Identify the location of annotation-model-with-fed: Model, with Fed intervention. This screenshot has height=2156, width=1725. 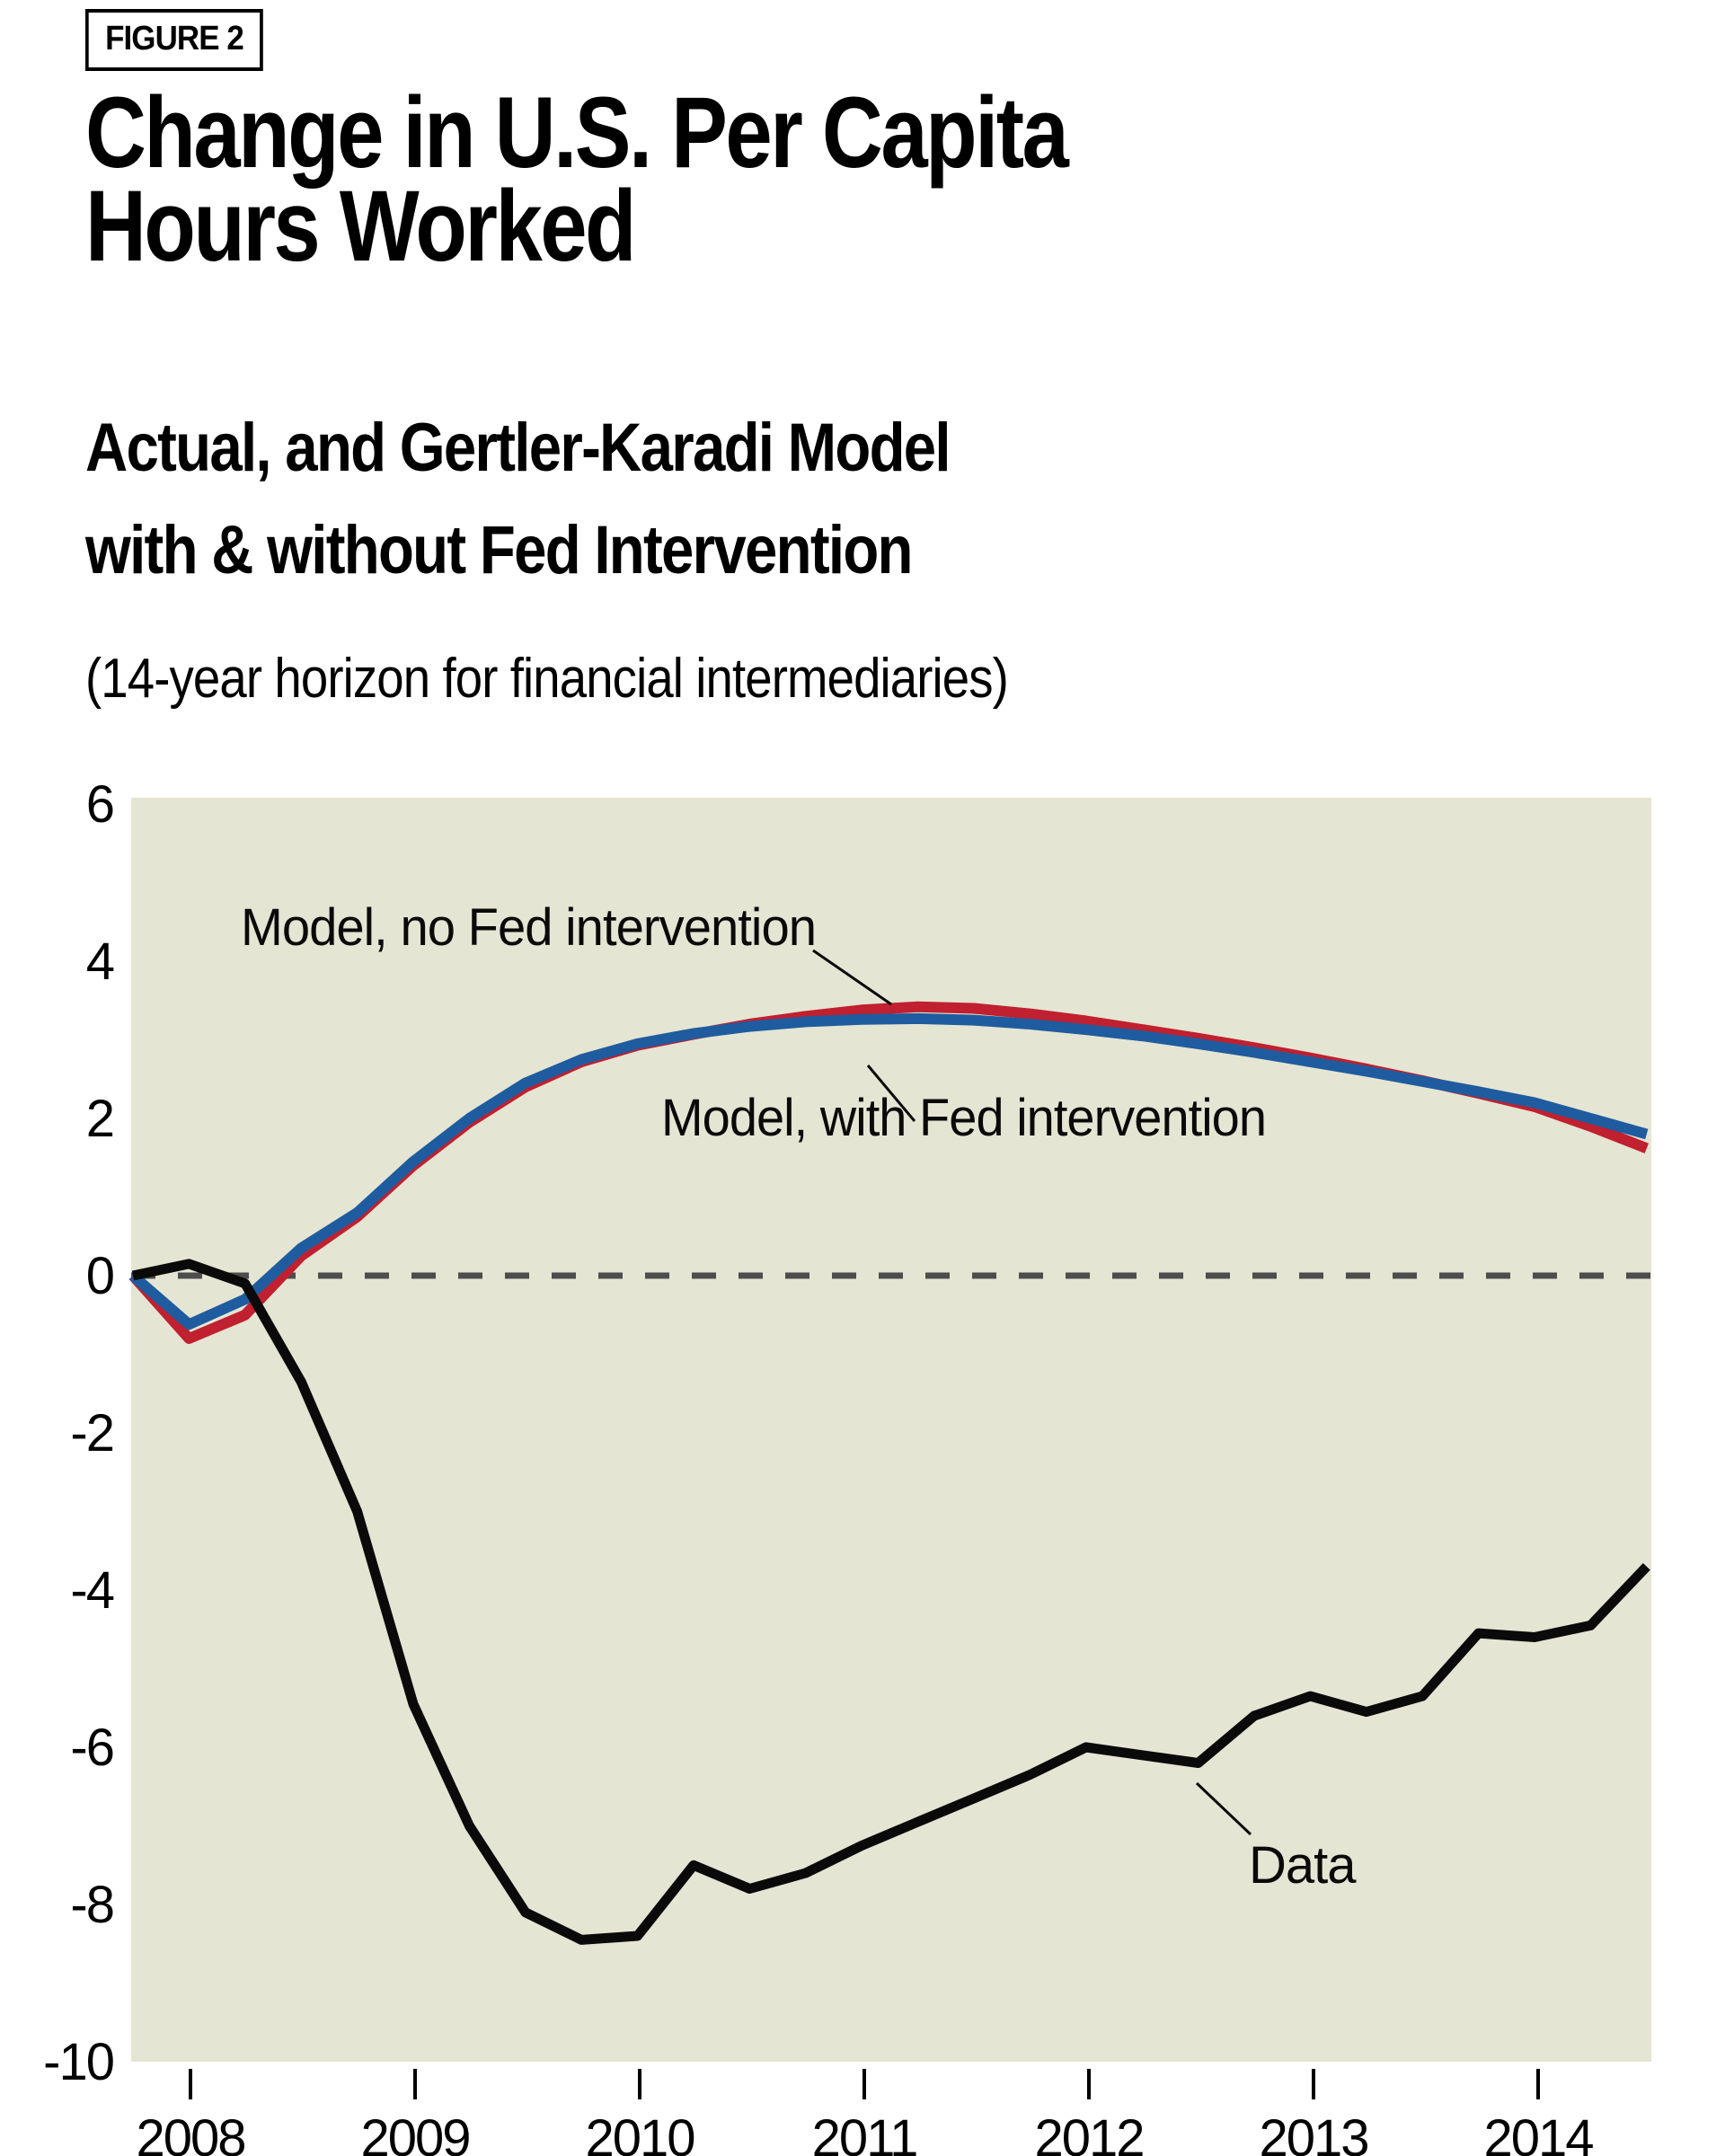
(963, 1118).